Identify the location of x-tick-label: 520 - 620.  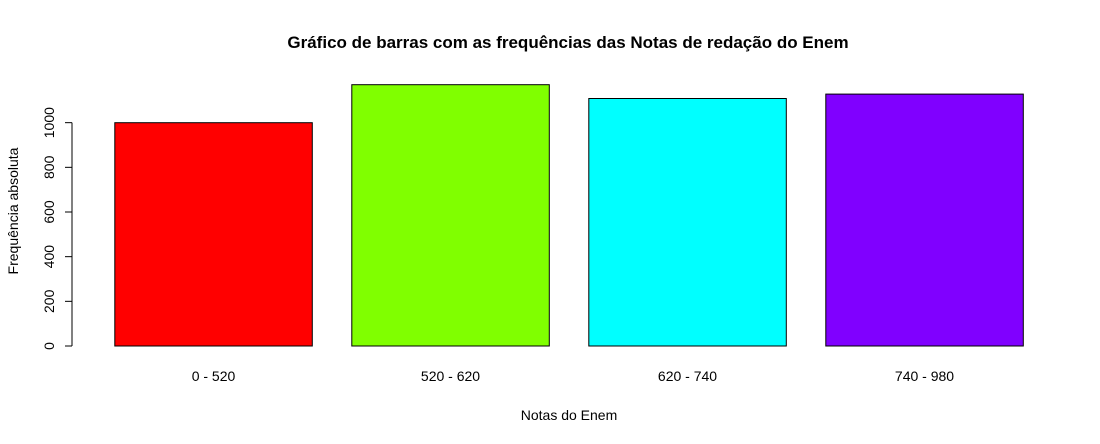
(450, 376).